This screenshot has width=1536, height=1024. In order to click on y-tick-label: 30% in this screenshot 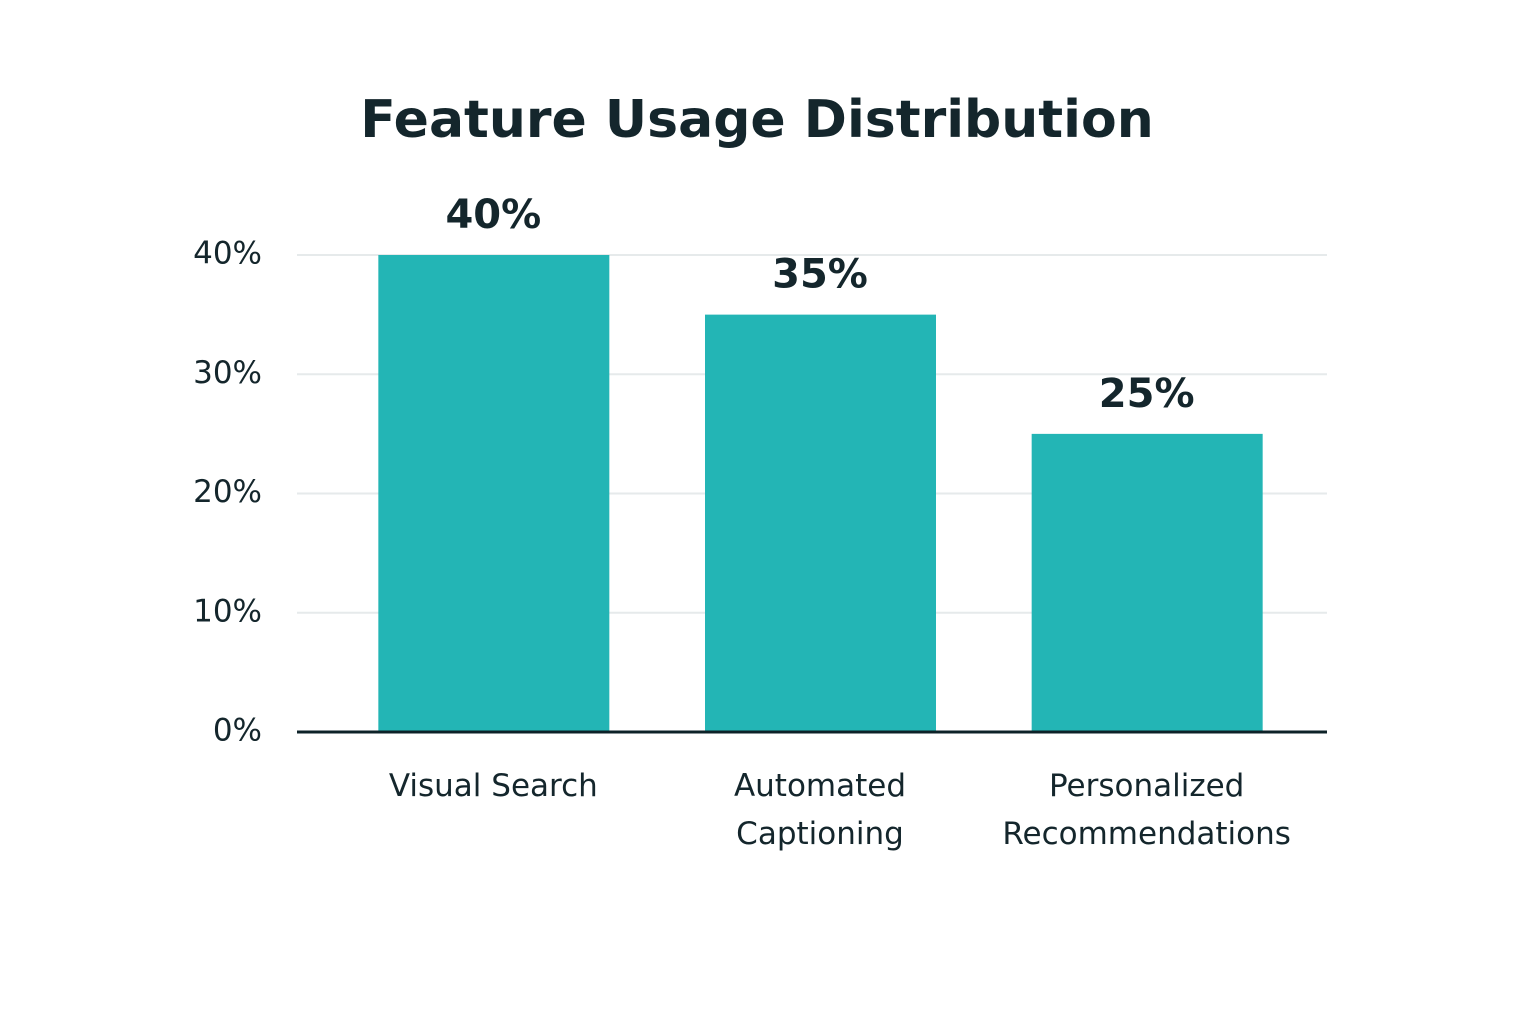, I will do `click(227, 373)`.